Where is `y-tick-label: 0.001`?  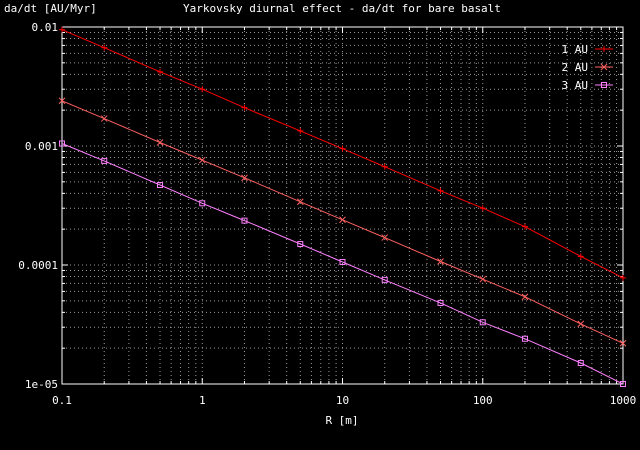 y-tick-label: 0.001 is located at coordinates (41, 146).